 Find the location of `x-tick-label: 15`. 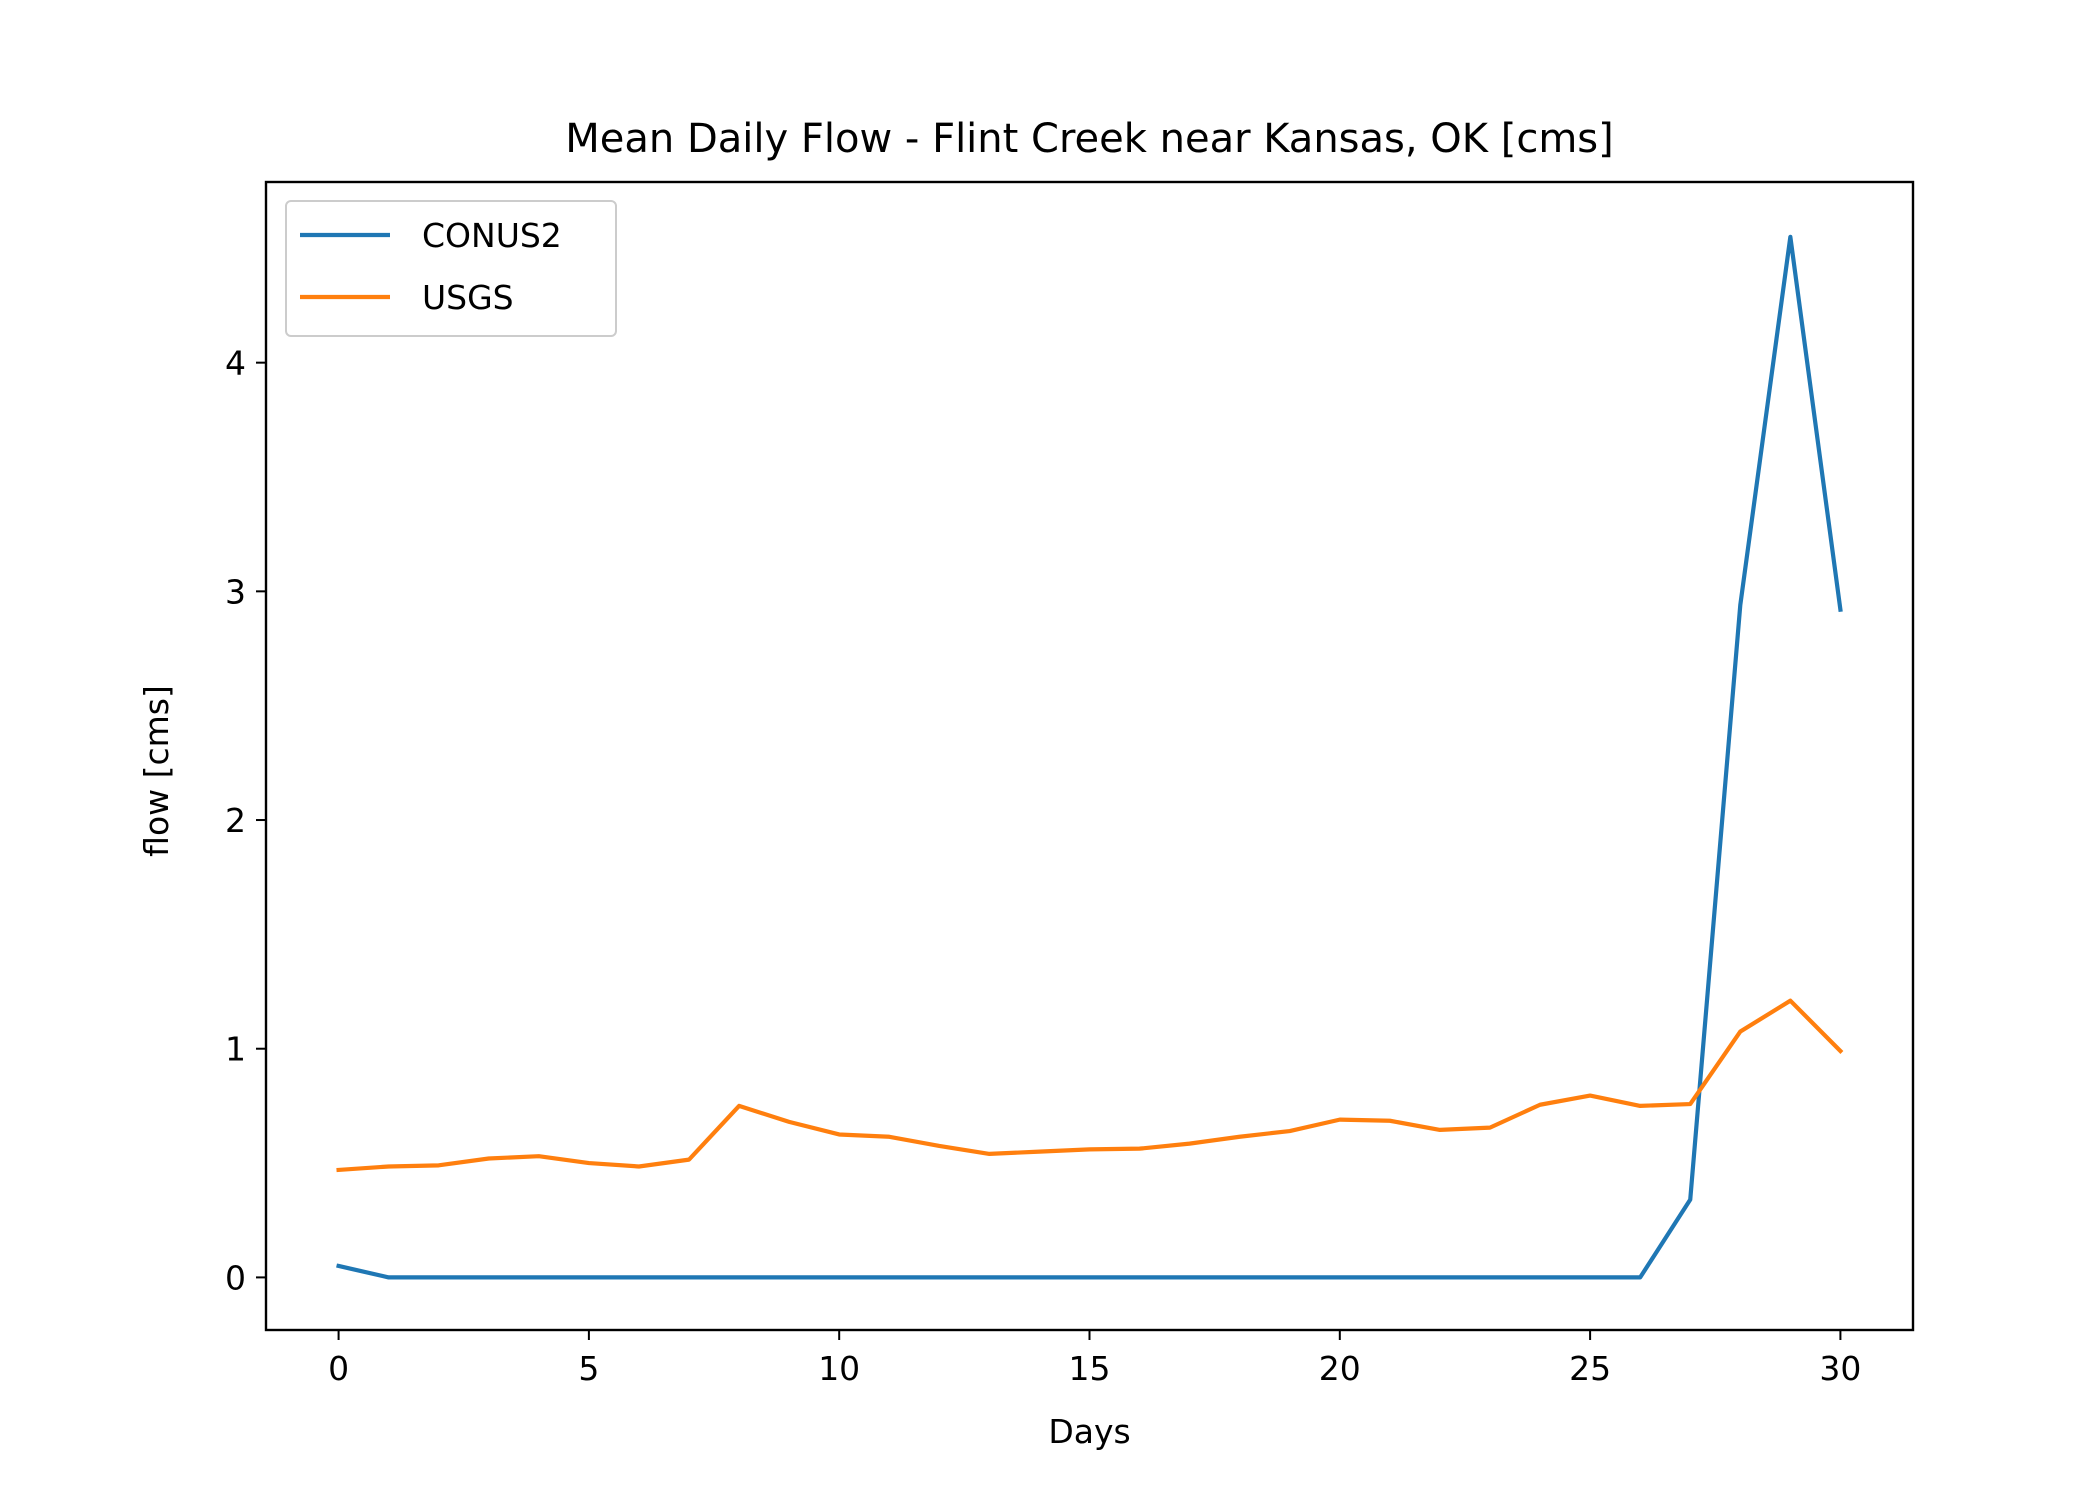

x-tick-label: 15 is located at coordinates (1090, 1368).